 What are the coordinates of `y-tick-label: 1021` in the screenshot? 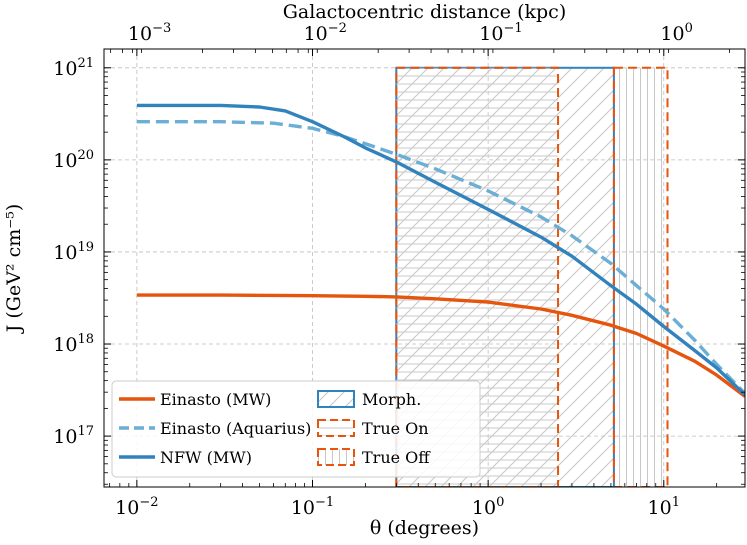 It's located at (73, 68).